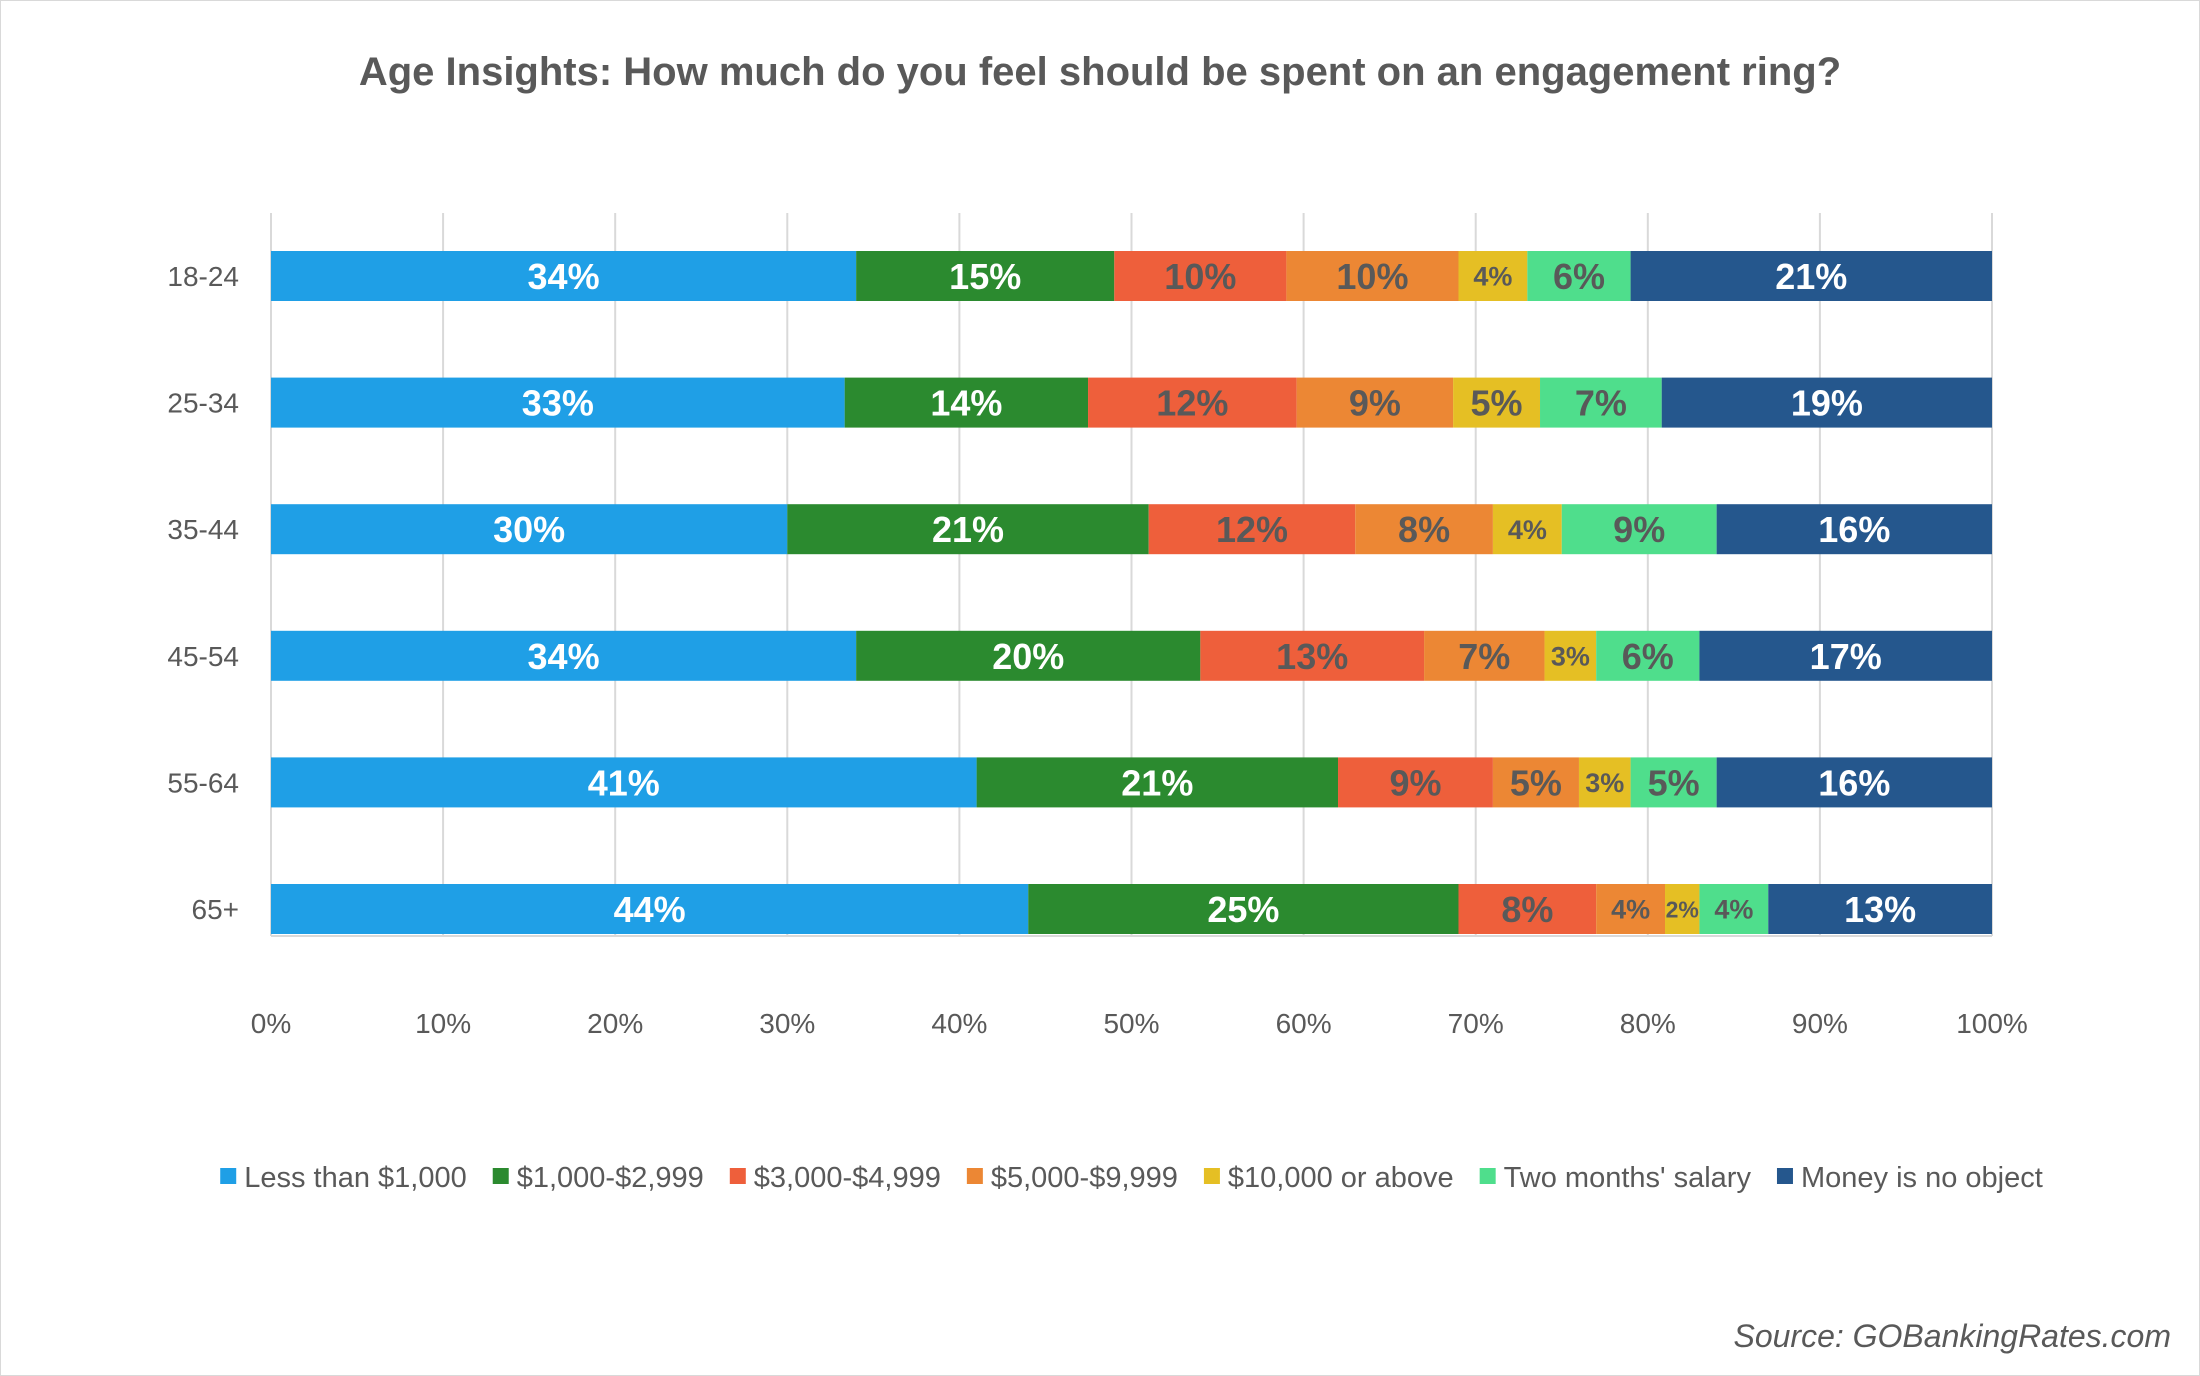  I want to click on x-tick-label: 60%, so click(1304, 1023).